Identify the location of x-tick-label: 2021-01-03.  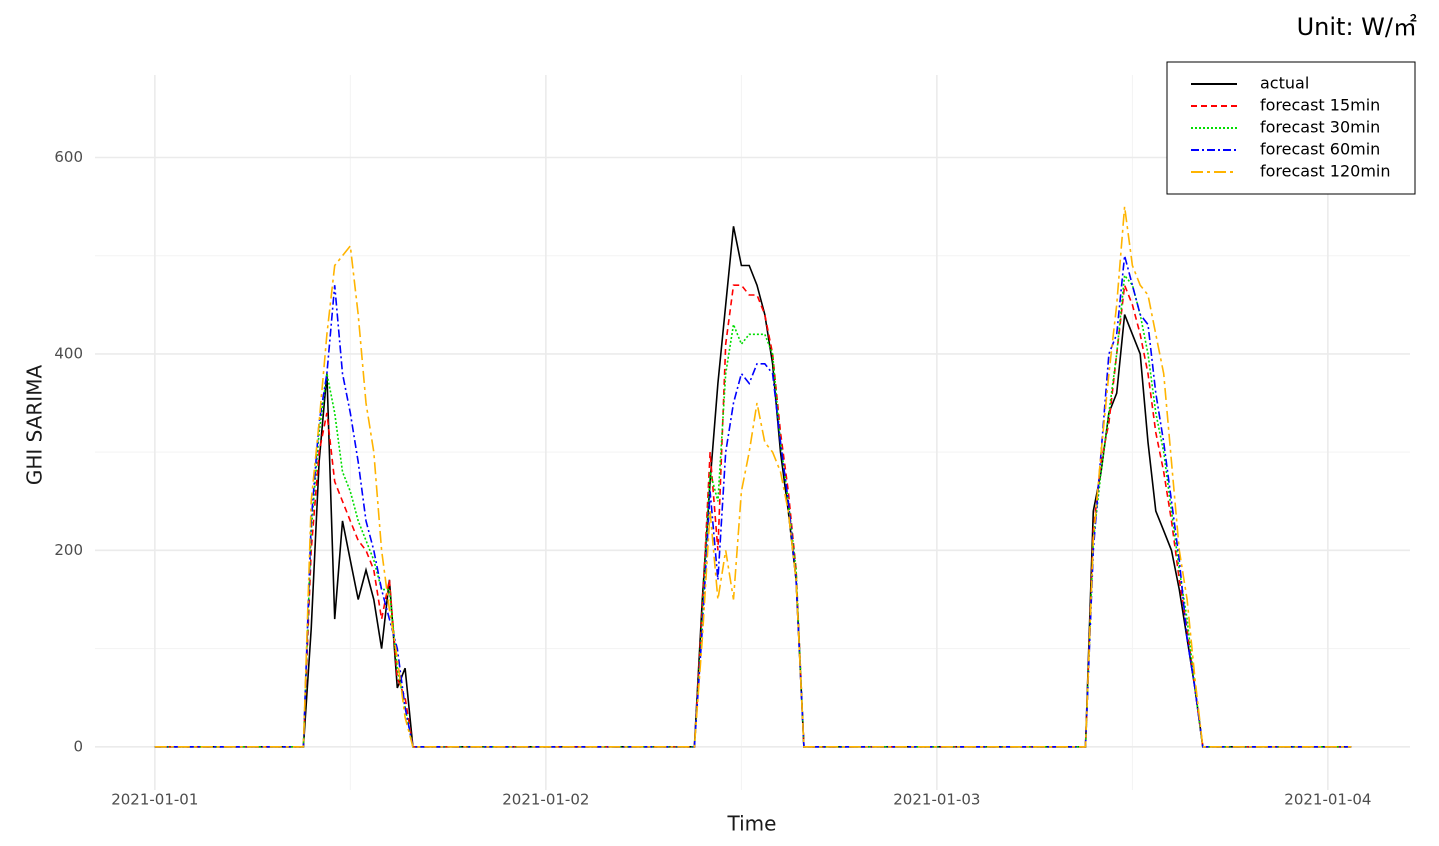
(936, 800).